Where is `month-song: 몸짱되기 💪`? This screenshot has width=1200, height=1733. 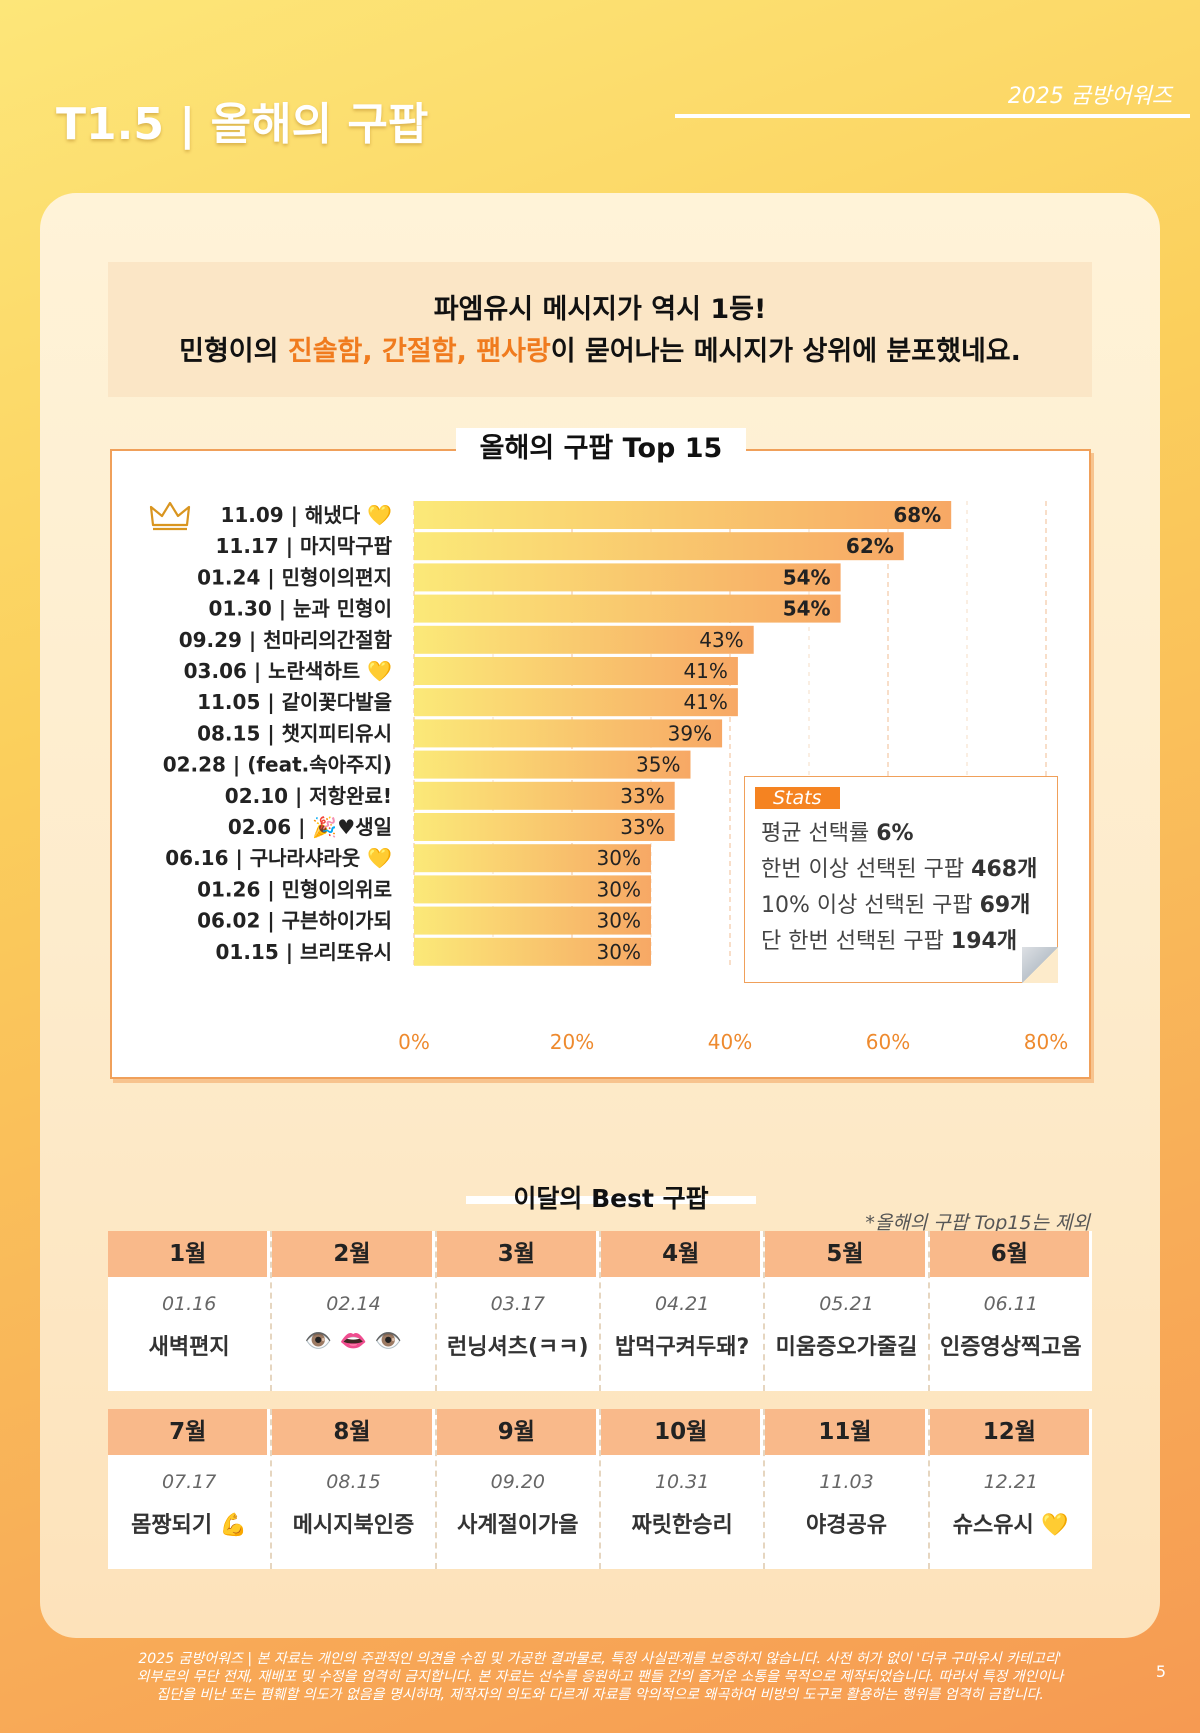 month-song: 몸짱되기 💪 is located at coordinates (189, 1525).